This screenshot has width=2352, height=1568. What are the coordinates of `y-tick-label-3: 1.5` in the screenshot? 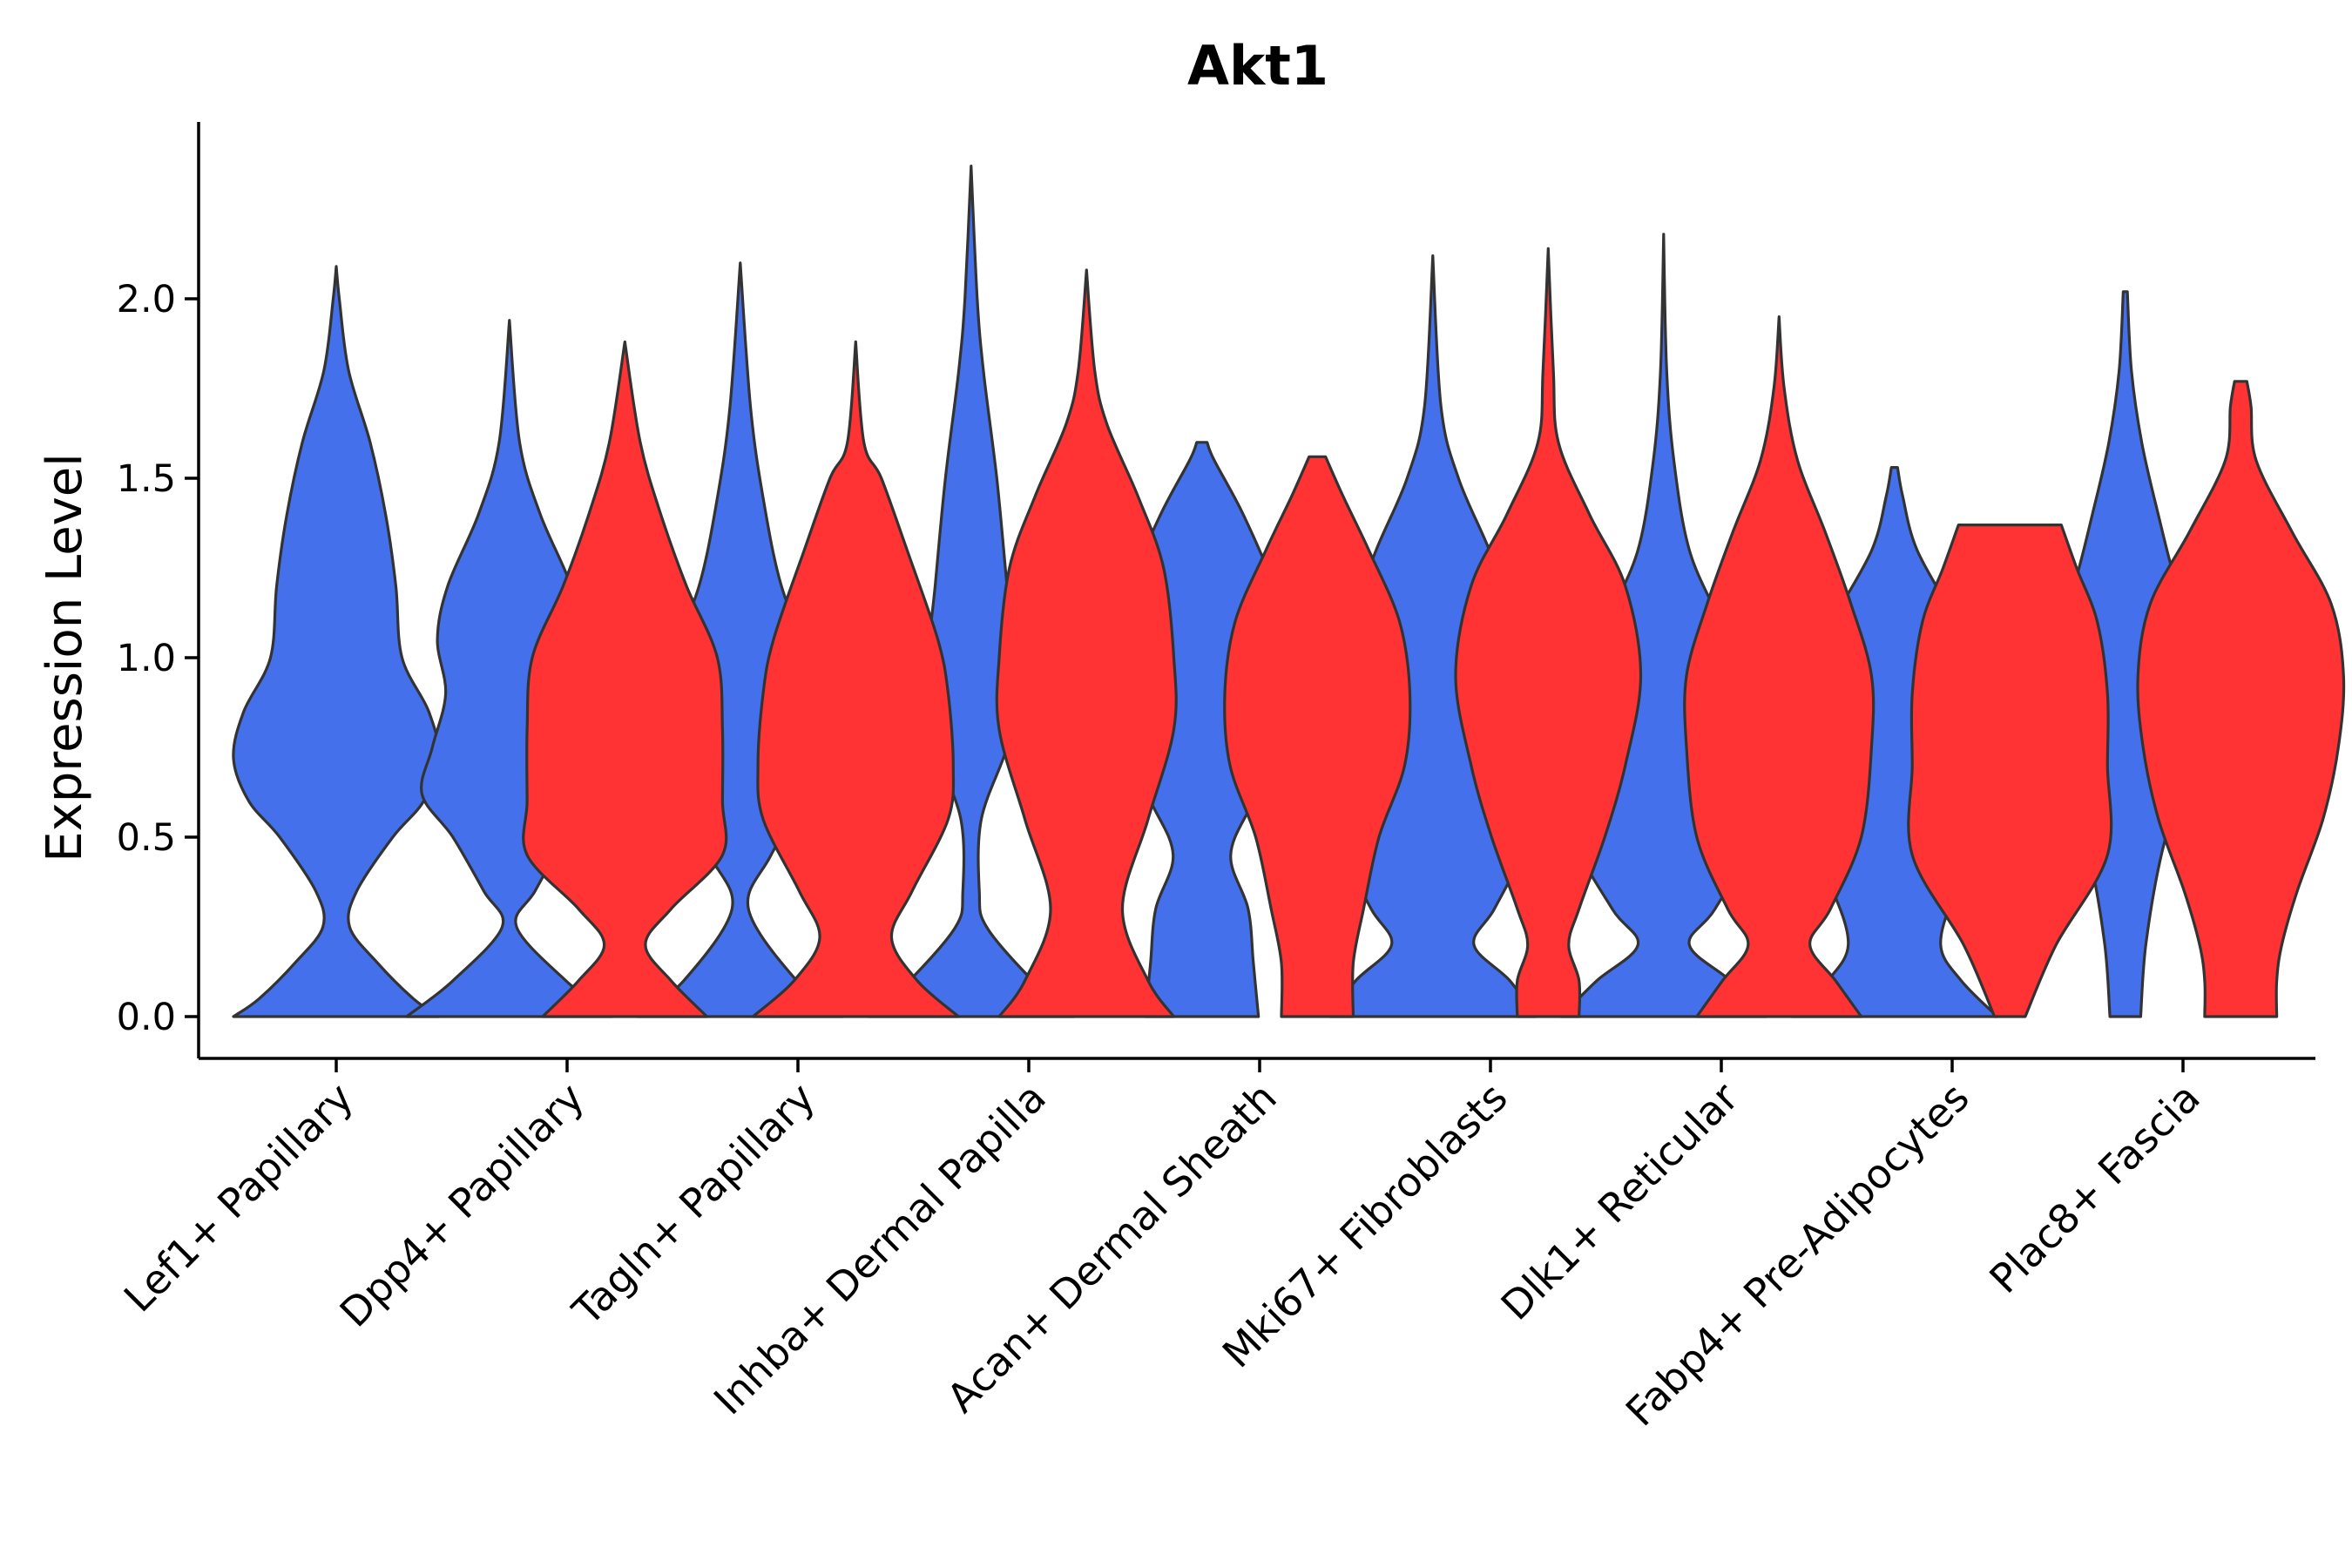 It's located at (146, 479).